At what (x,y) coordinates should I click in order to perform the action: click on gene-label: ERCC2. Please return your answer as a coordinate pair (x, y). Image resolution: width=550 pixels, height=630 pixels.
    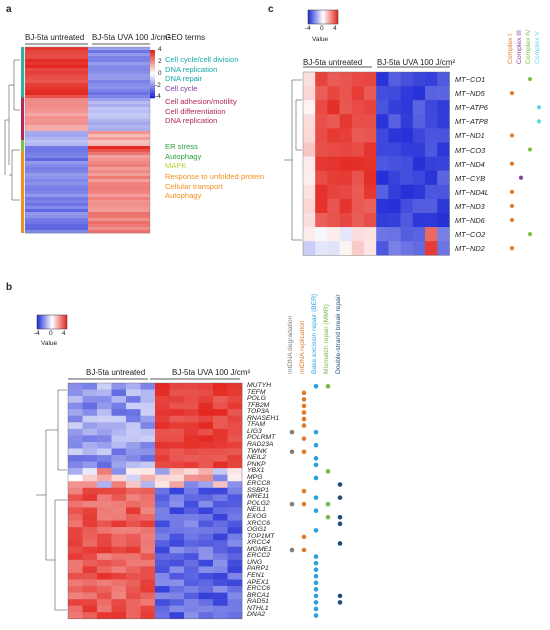
    Looking at the image, I should click on (259, 556).